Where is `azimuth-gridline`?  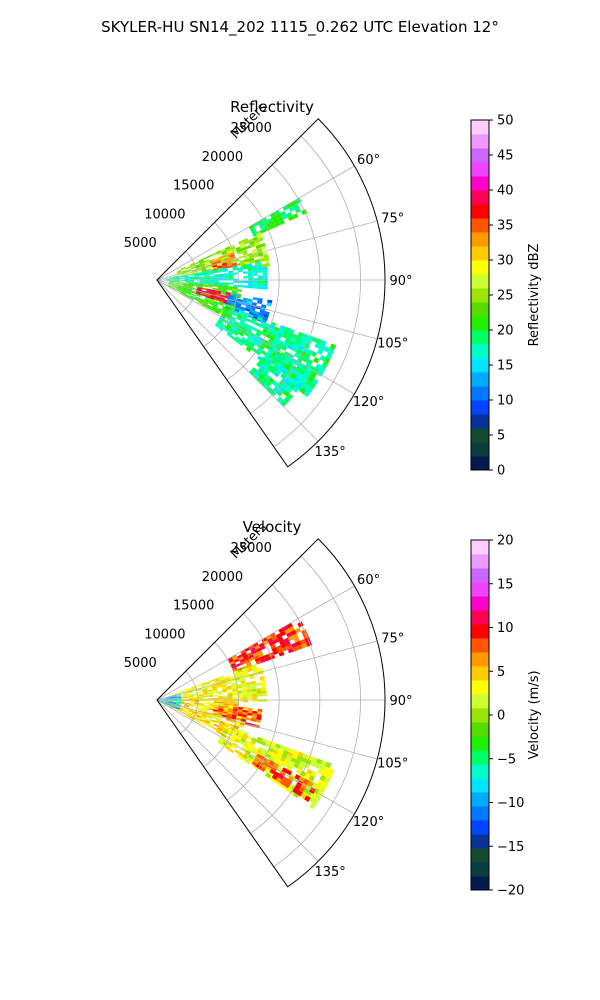
azimuth-gridline is located at coordinates (255, 757).